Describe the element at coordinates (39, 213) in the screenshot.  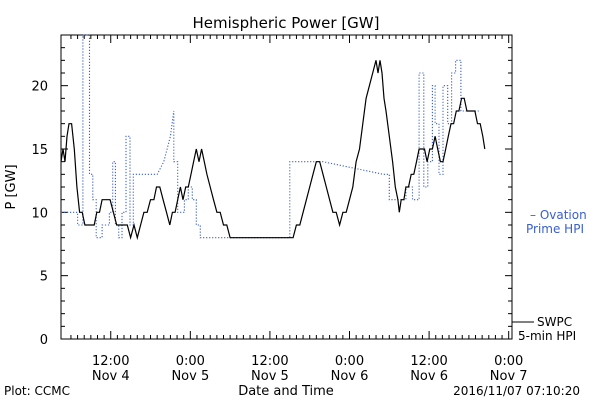
I see `y-tick-label: 10` at that location.